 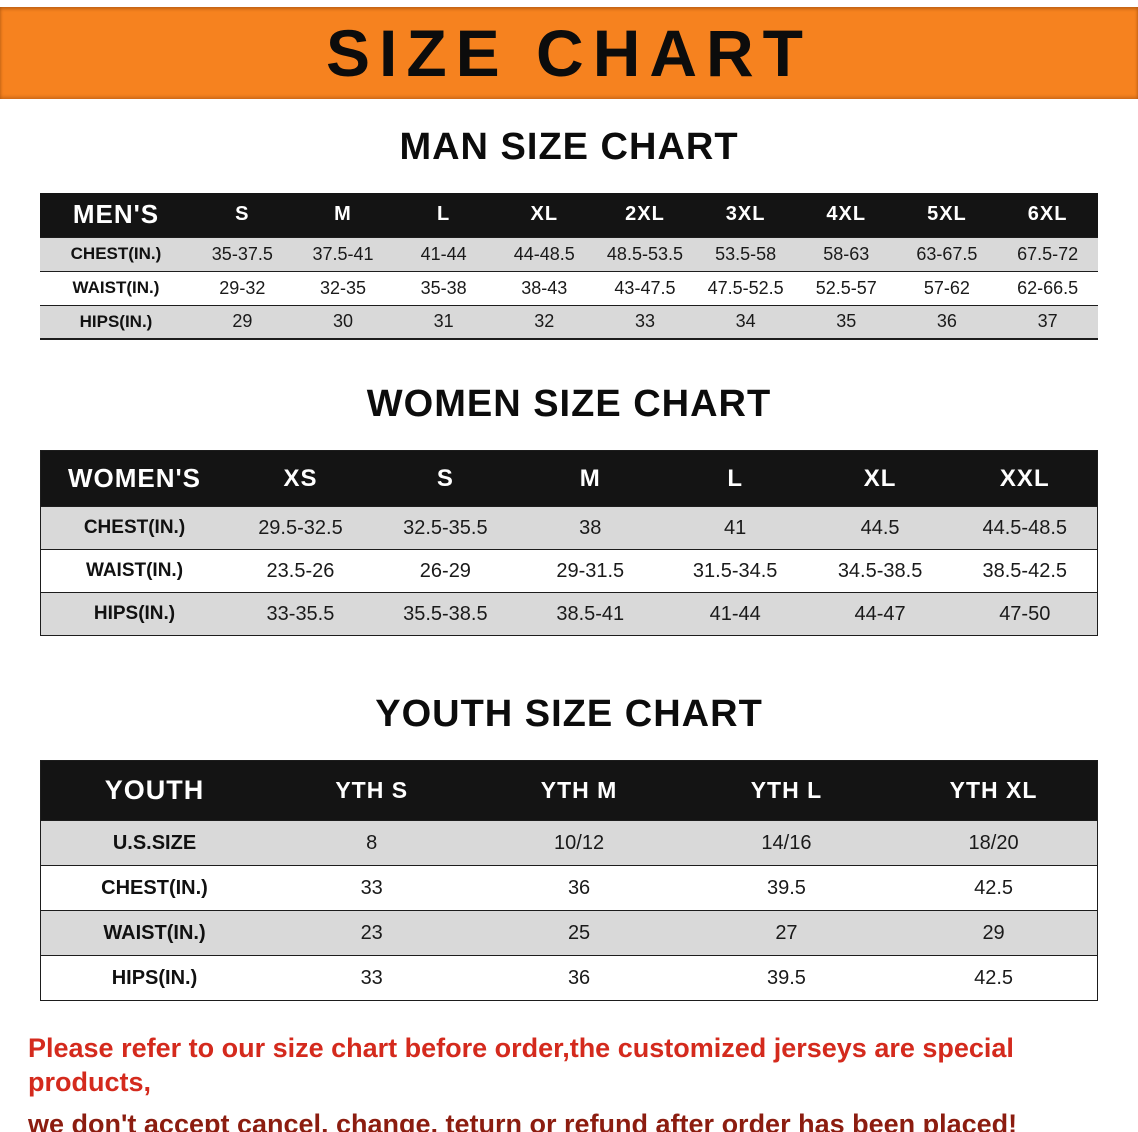 I want to click on size-value-cell: 34.5-38.5, so click(x=880, y=570).